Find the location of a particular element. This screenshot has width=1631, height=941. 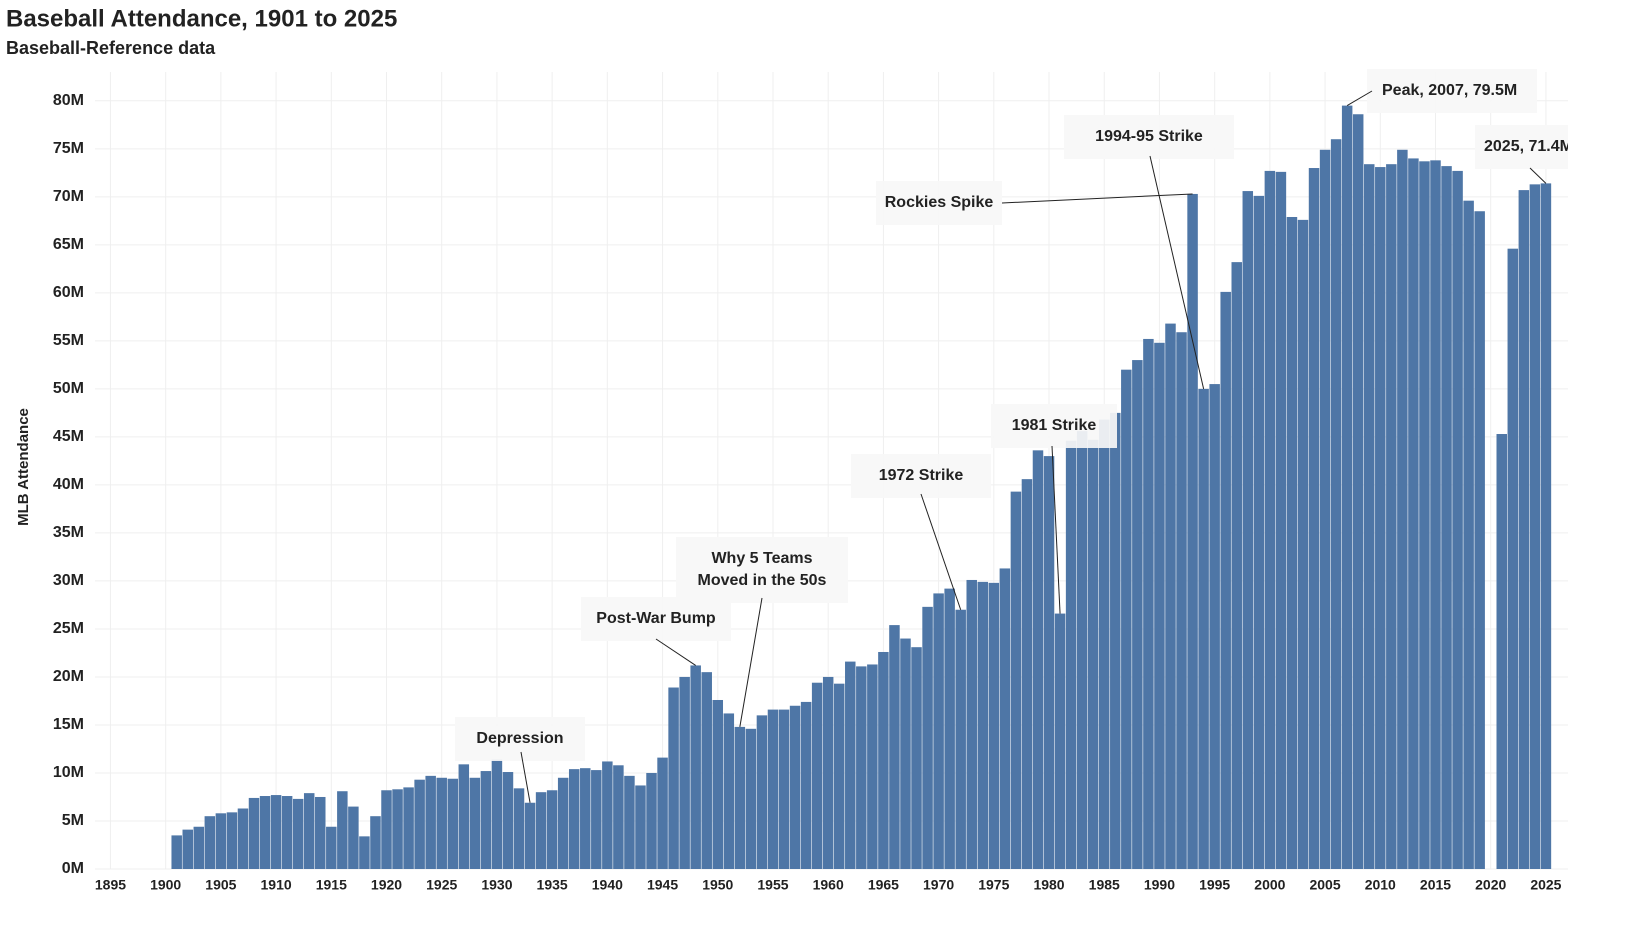

x-tick-label: 1995 is located at coordinates (1214, 885).